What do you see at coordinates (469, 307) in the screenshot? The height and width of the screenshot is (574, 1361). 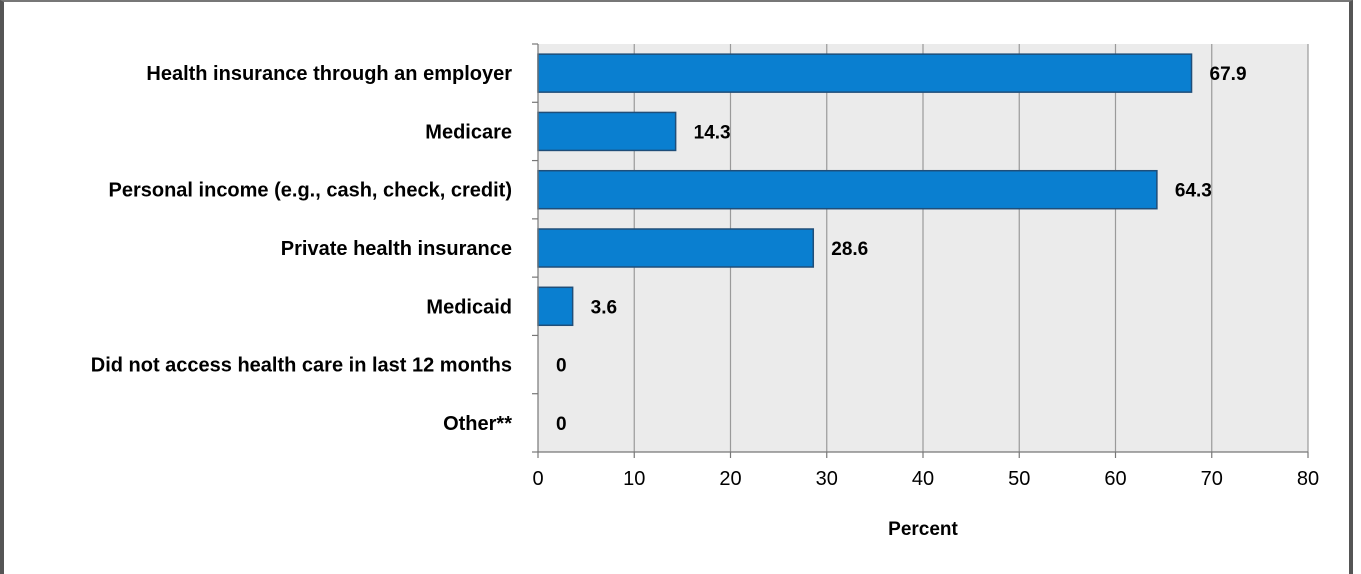 I see `category-label: Medicaid` at bounding box center [469, 307].